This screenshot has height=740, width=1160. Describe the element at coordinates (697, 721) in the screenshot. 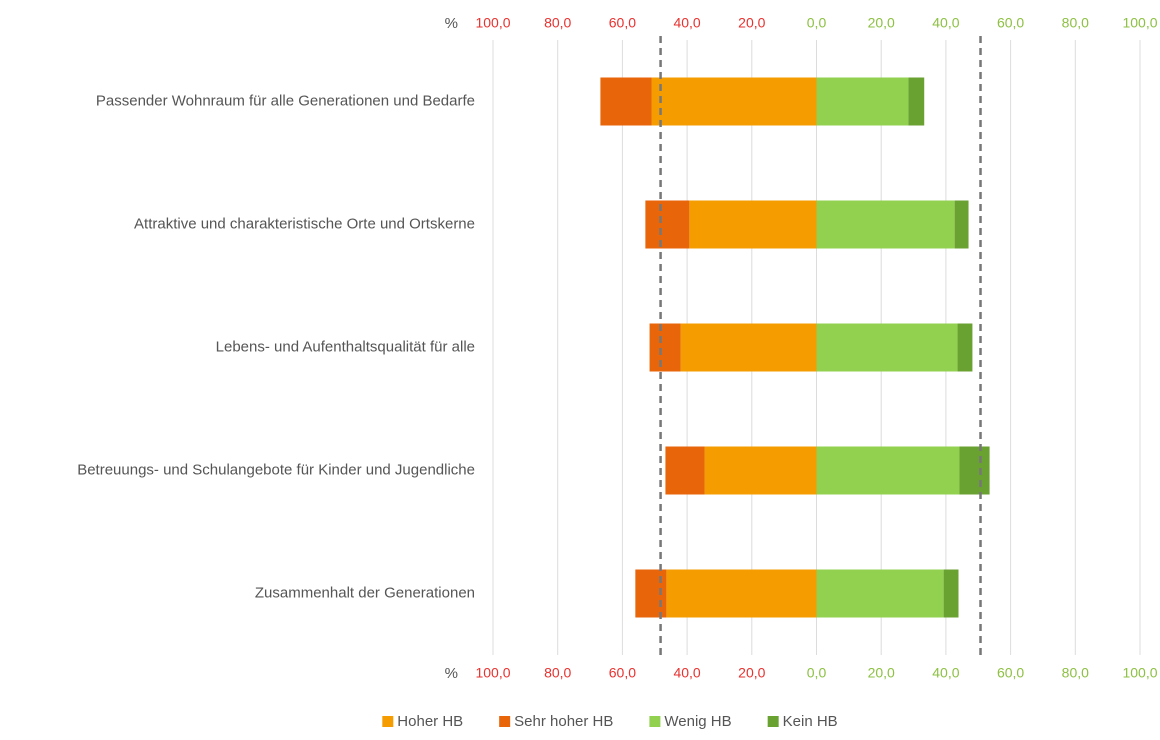

I see `legend-label: Wenig HB` at that location.